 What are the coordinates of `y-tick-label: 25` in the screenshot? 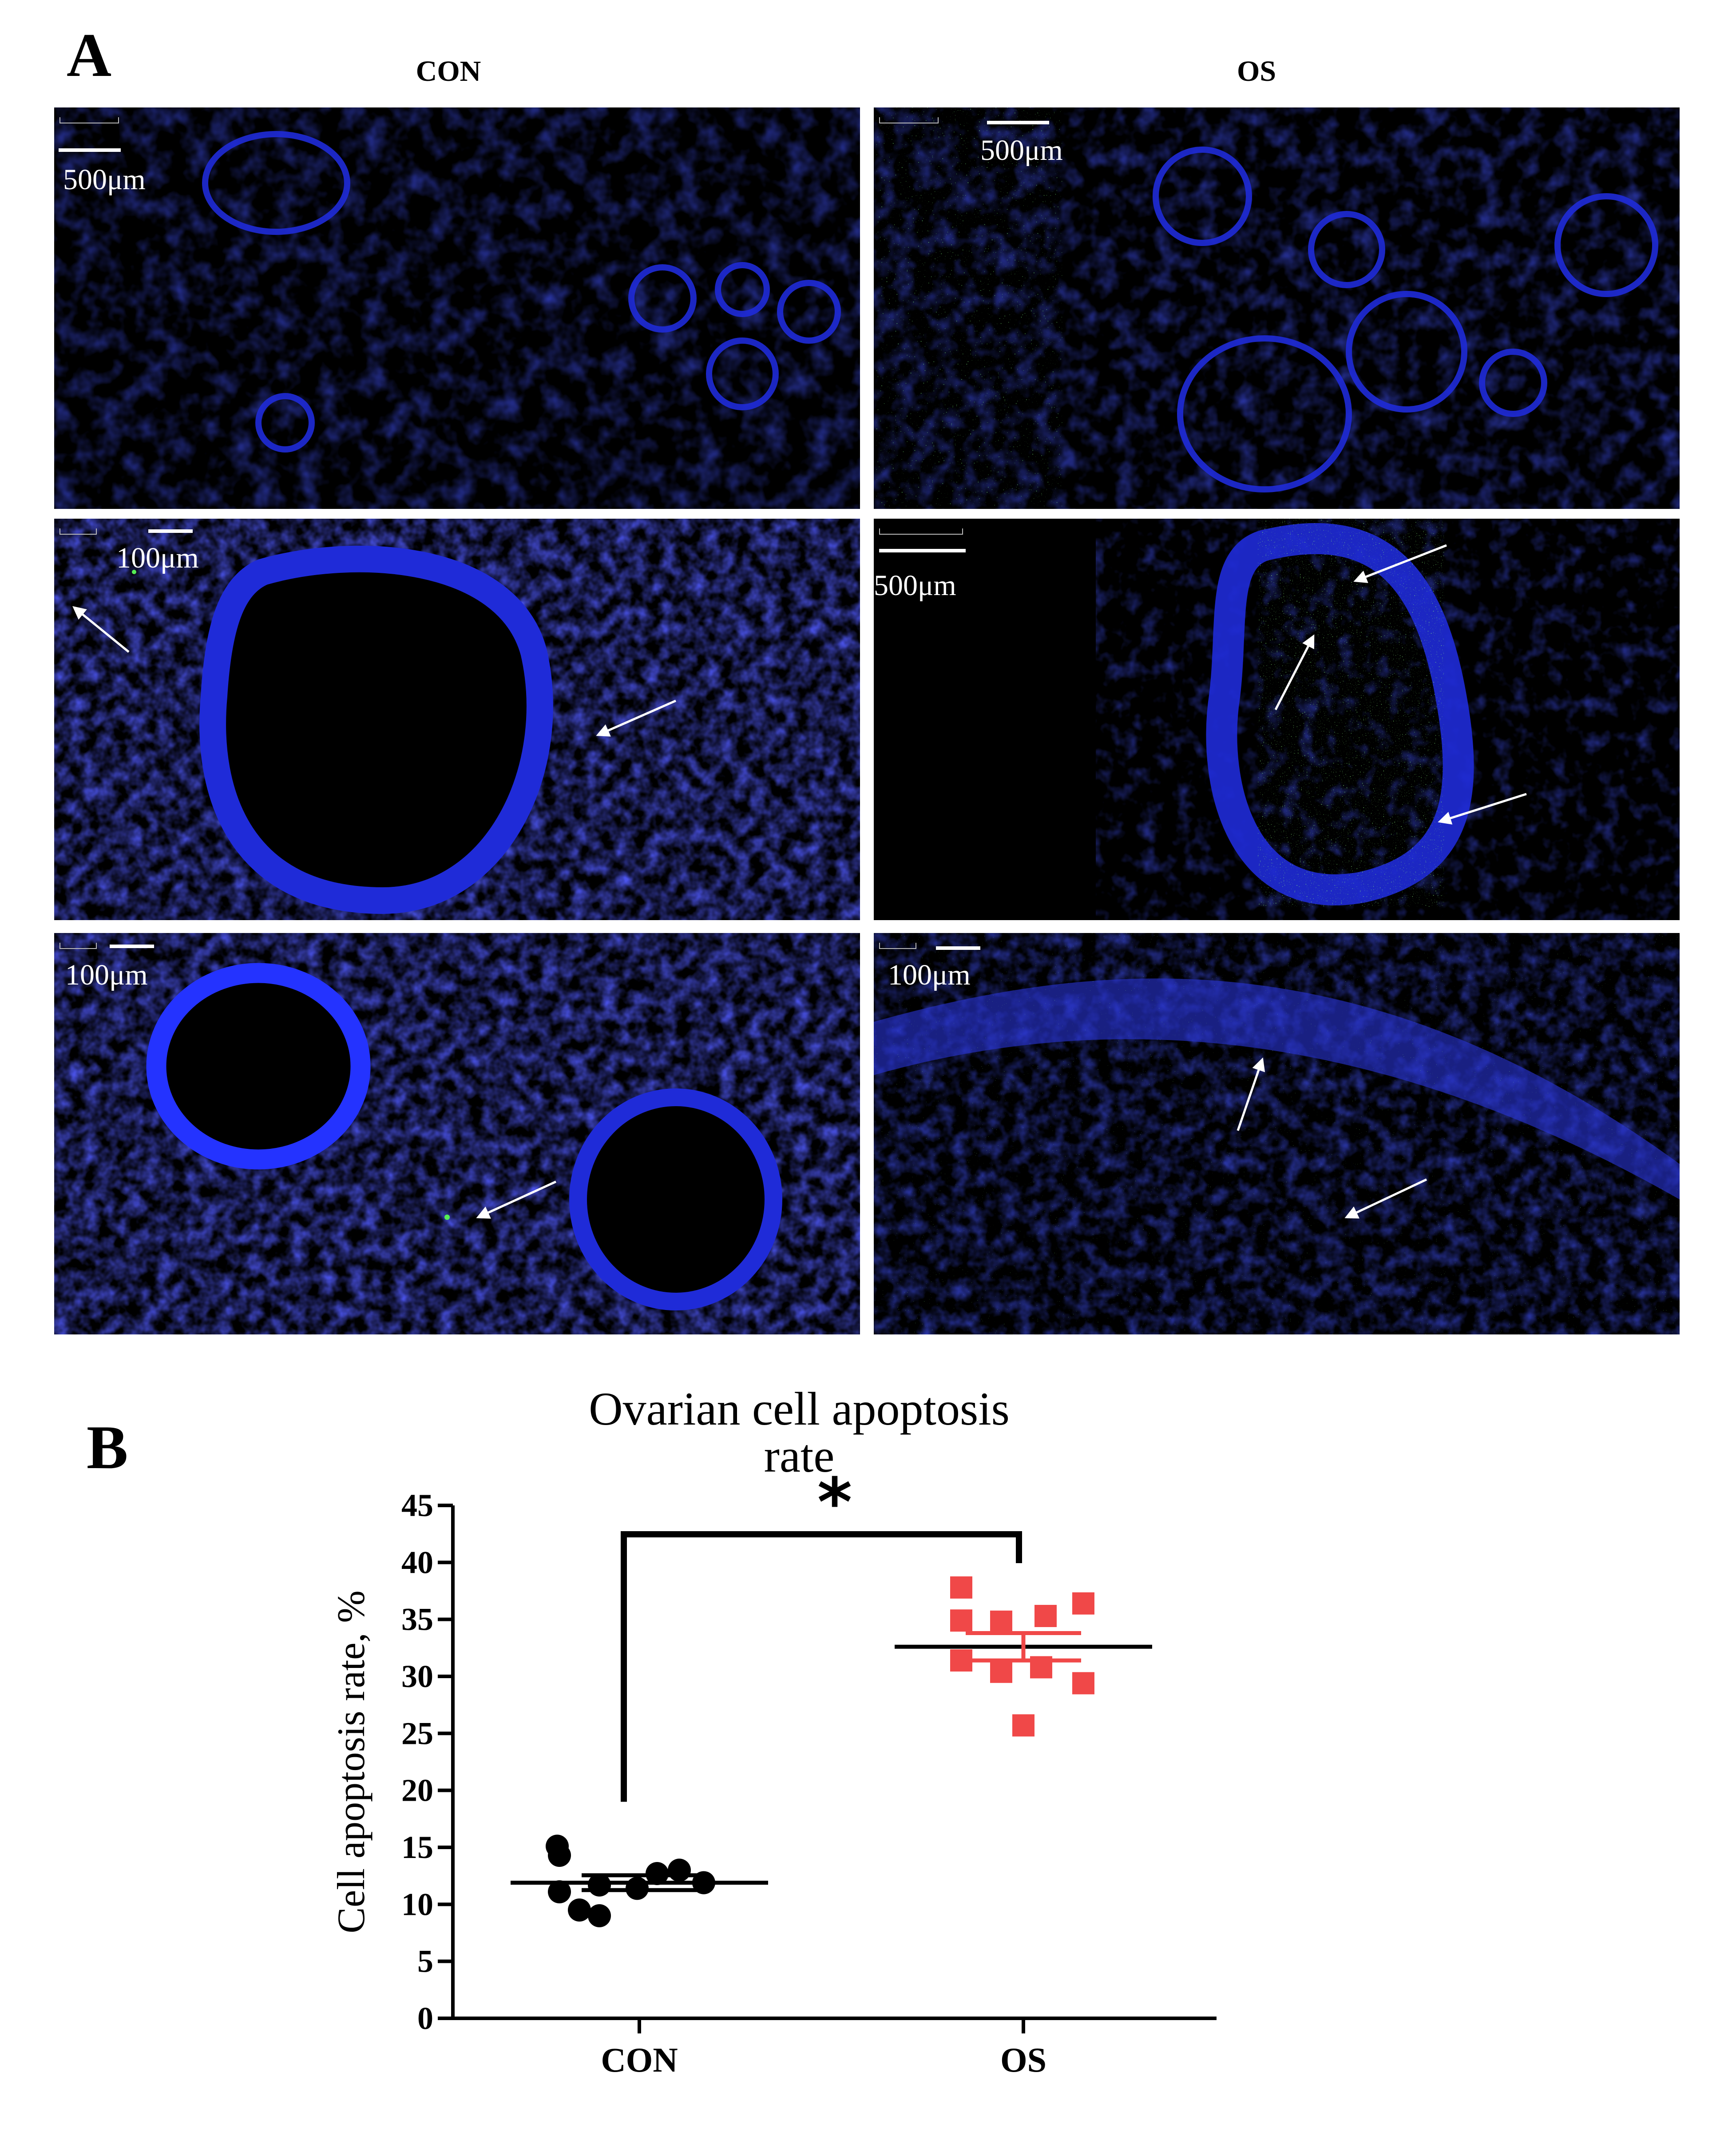 It's located at (417, 1733).